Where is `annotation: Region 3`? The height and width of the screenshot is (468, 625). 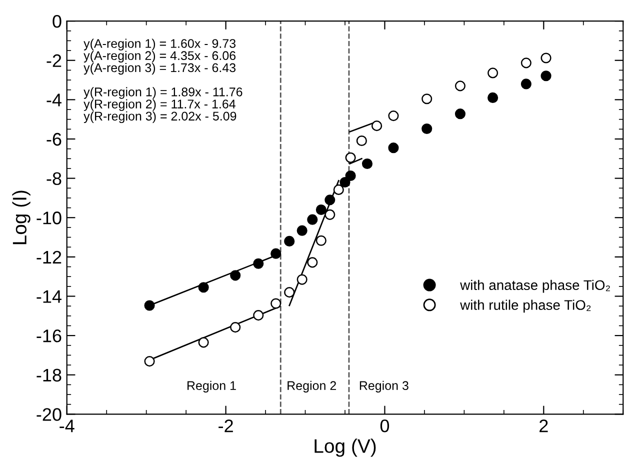
annotation: Region 3 is located at coordinates (384, 386).